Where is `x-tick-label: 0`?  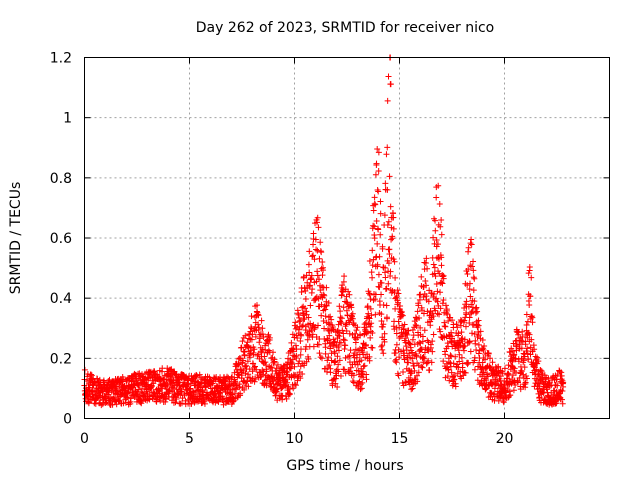 x-tick-label: 0 is located at coordinates (84, 439).